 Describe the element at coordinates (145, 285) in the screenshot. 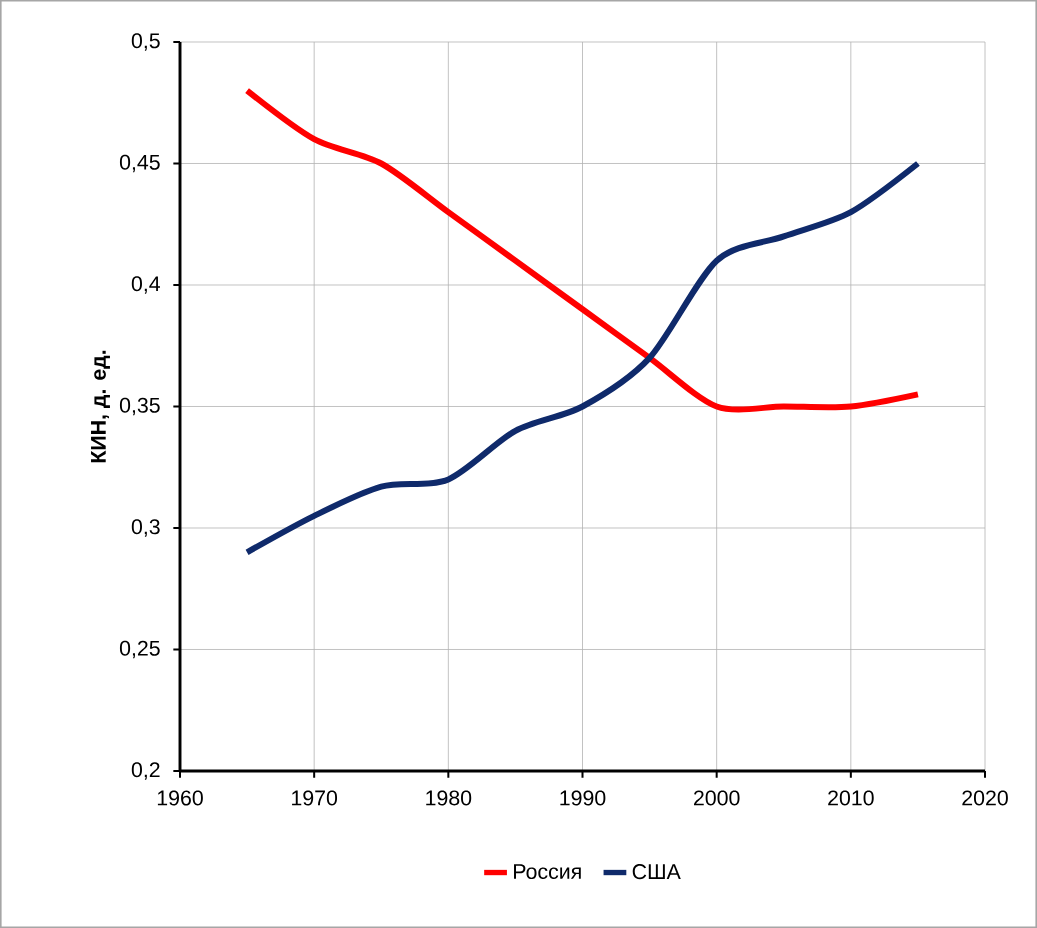

I see `y-tick-label: 0,4` at that location.